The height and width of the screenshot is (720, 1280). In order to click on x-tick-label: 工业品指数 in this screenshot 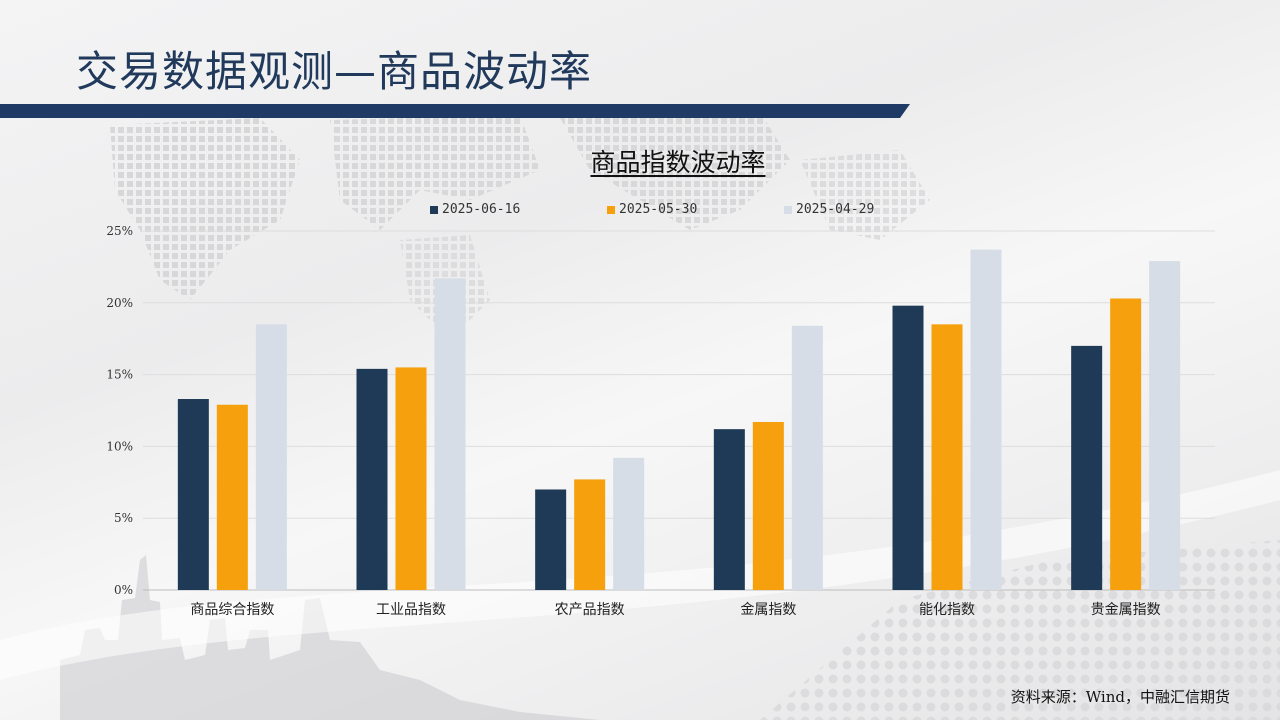, I will do `click(411, 610)`.